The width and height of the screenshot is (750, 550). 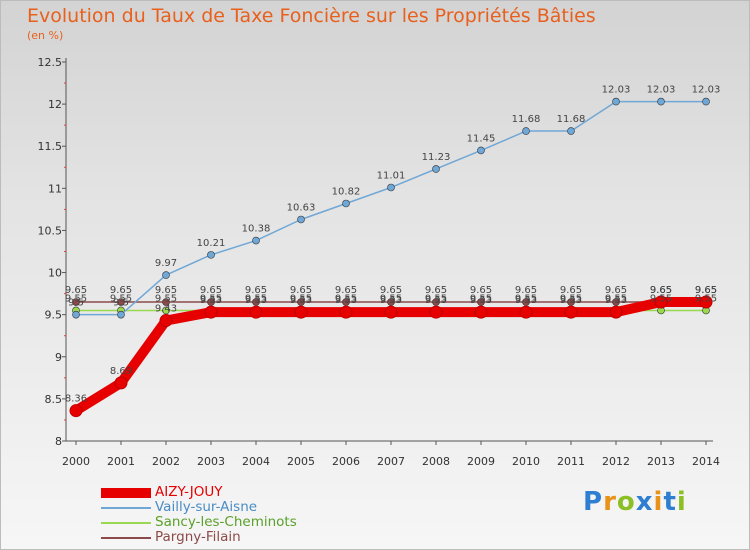 What do you see at coordinates (121, 371) in the screenshot?
I see `data-label: 8.69` at bounding box center [121, 371].